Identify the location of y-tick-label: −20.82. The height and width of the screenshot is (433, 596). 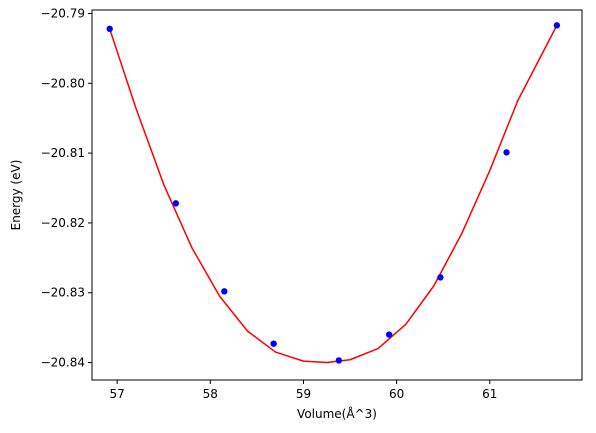
(63, 223).